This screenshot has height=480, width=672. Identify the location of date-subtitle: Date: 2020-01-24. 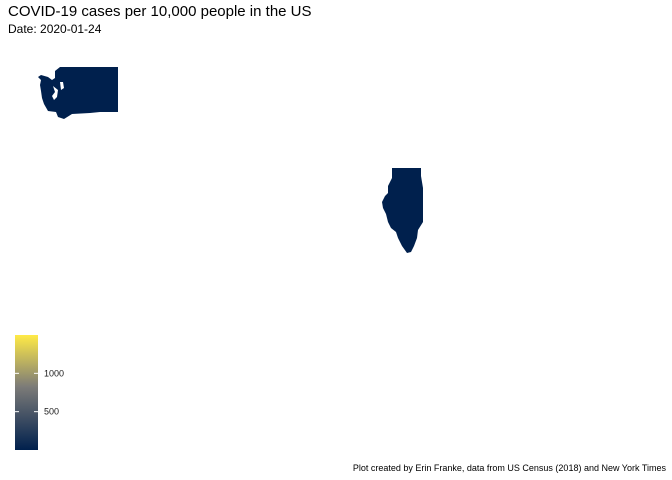
(55, 29).